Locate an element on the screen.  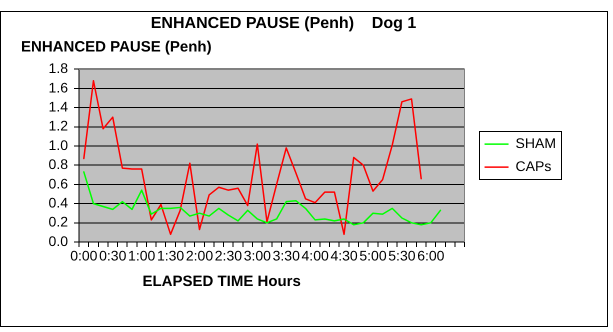
y-tick-label: 1.8 is located at coordinates (58, 68).